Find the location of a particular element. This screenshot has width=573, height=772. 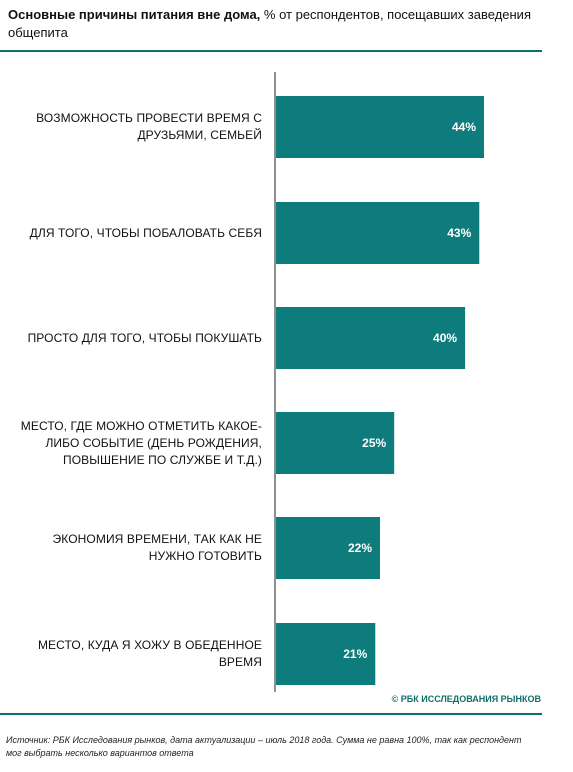

bar-value-label: 21% is located at coordinates (355, 654).